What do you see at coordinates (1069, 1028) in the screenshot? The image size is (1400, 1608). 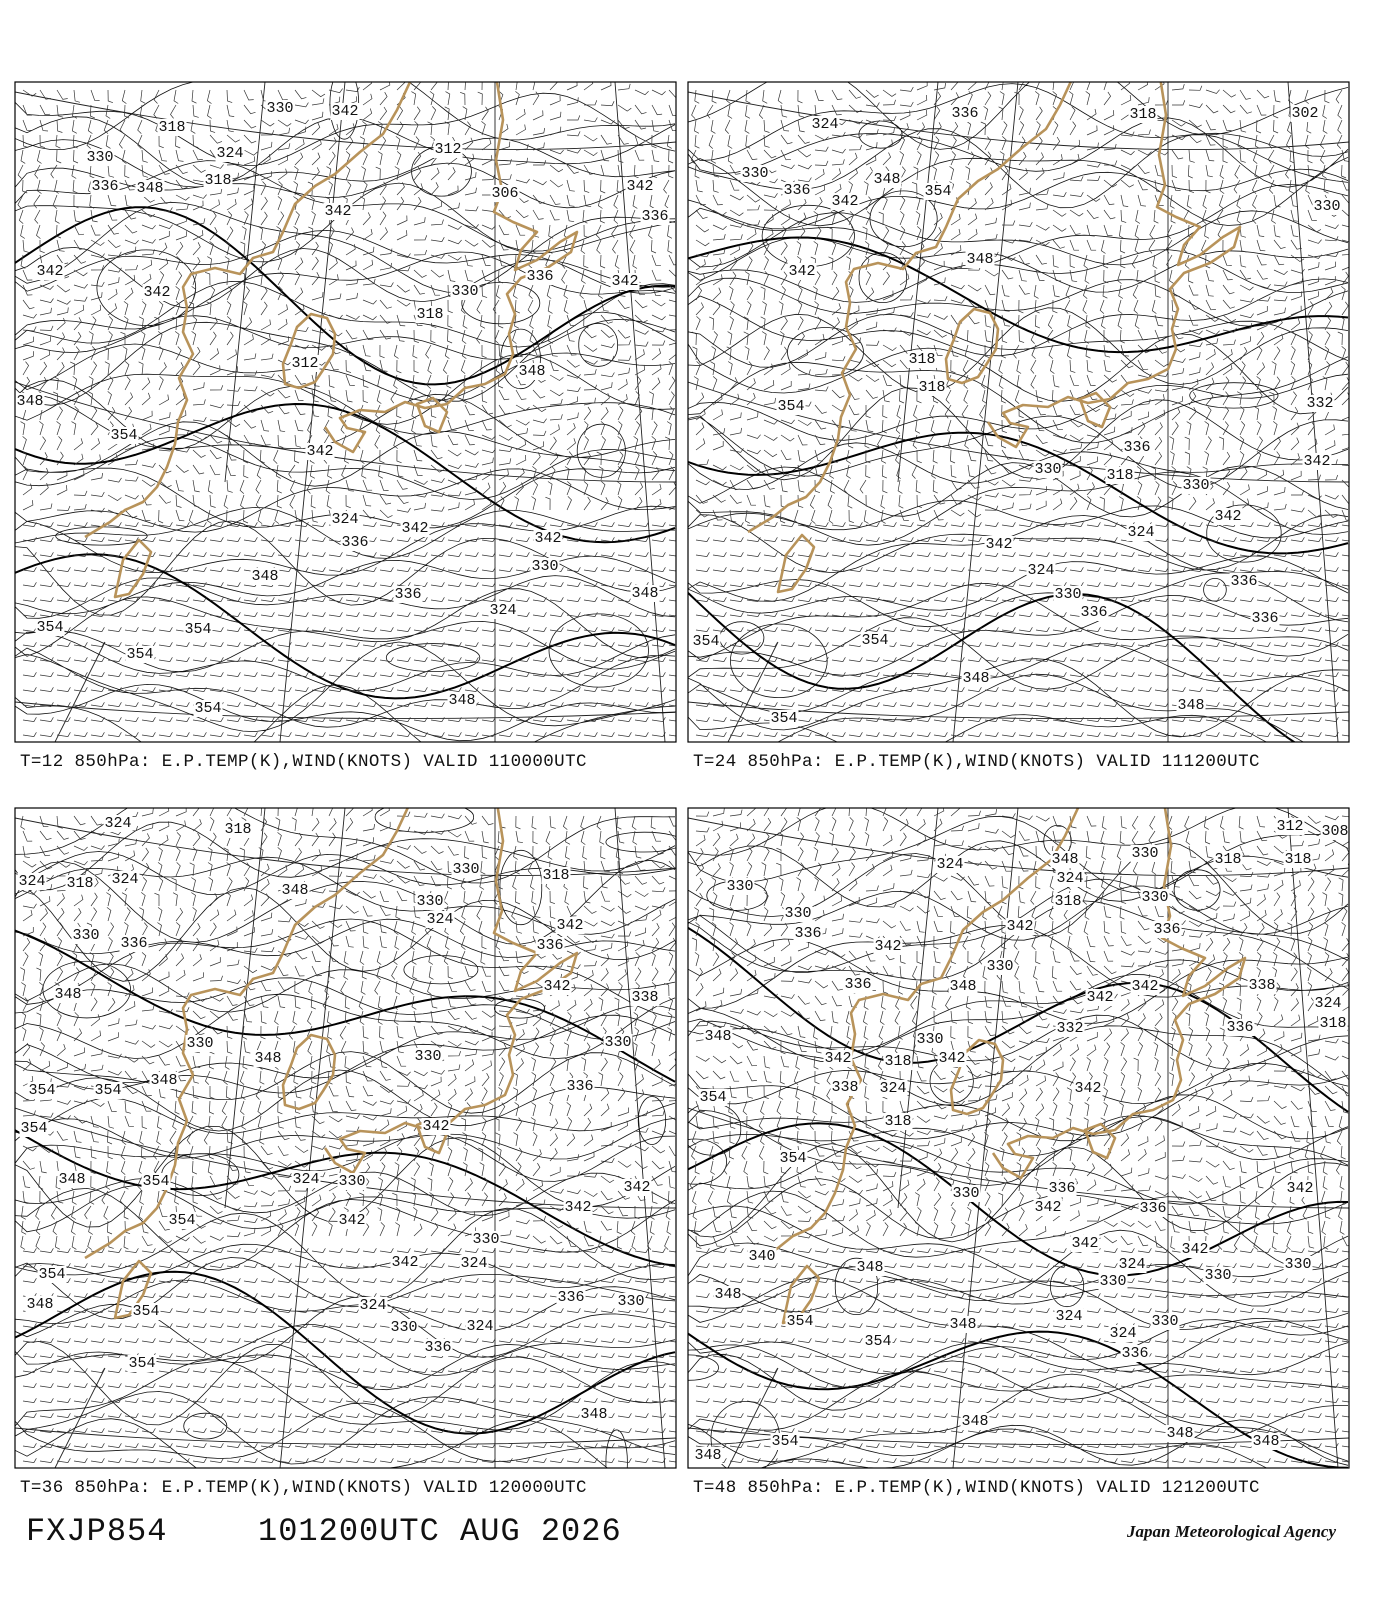 I see `contour-label: 332` at bounding box center [1069, 1028].